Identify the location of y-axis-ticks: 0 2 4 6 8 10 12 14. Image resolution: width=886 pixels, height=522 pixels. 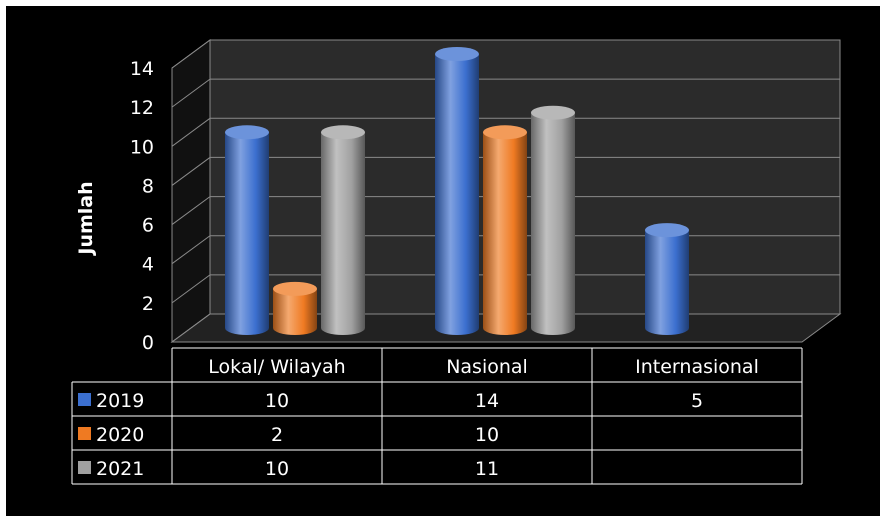
(142, 206).